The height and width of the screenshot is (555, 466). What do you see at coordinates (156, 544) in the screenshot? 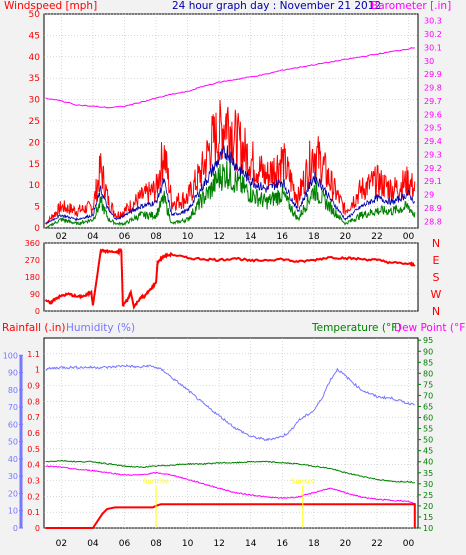
I see `climate-x-tick-label: 08` at bounding box center [156, 544].